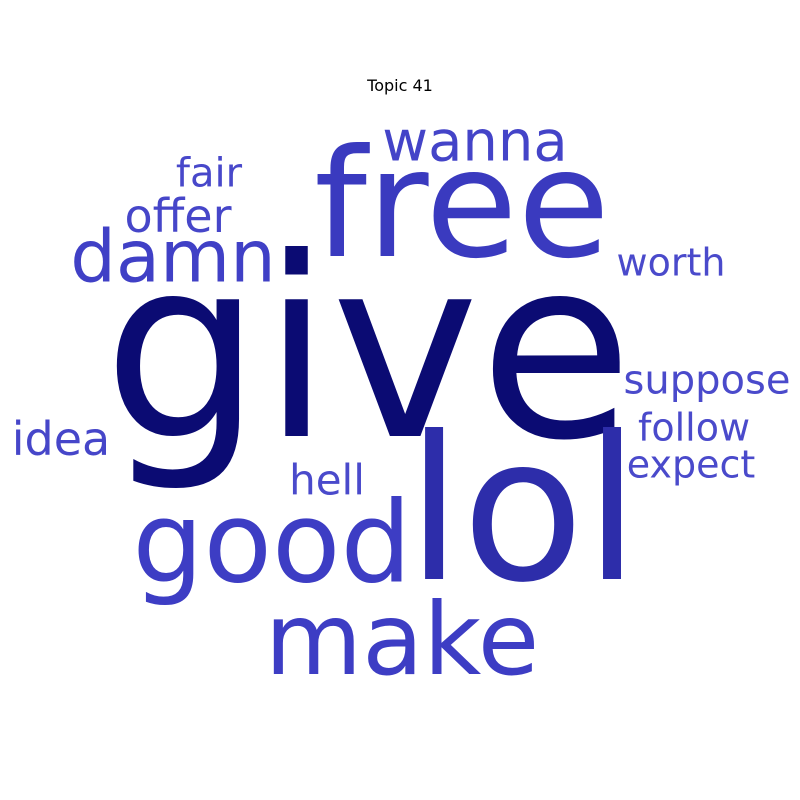 The height and width of the screenshot is (800, 800). What do you see at coordinates (691, 464) in the screenshot?
I see `word-expect: expect` at bounding box center [691, 464].